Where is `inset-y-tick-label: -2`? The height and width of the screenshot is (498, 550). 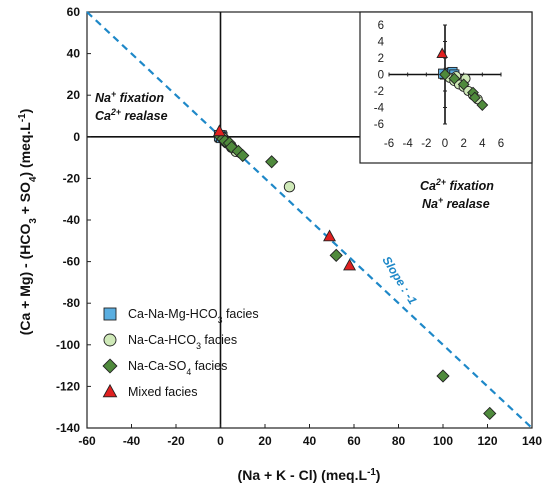
inset-y-tick-label: -2 is located at coordinates (379, 92).